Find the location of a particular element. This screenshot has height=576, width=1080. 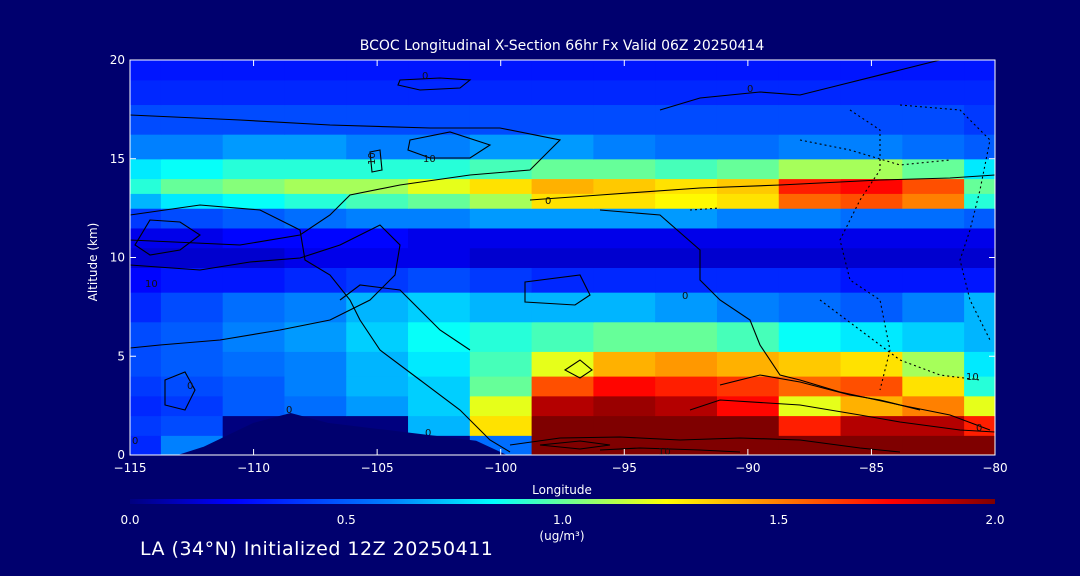

colorbar-ticks: 0.0 0.5 1.0 1.5 2.0 is located at coordinates (562, 520).